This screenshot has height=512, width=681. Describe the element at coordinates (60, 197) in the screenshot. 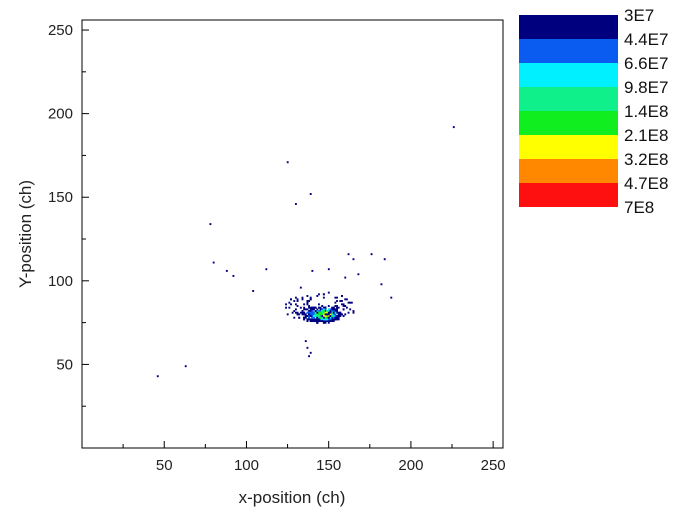

I see `y-tick-label: 150` at that location.